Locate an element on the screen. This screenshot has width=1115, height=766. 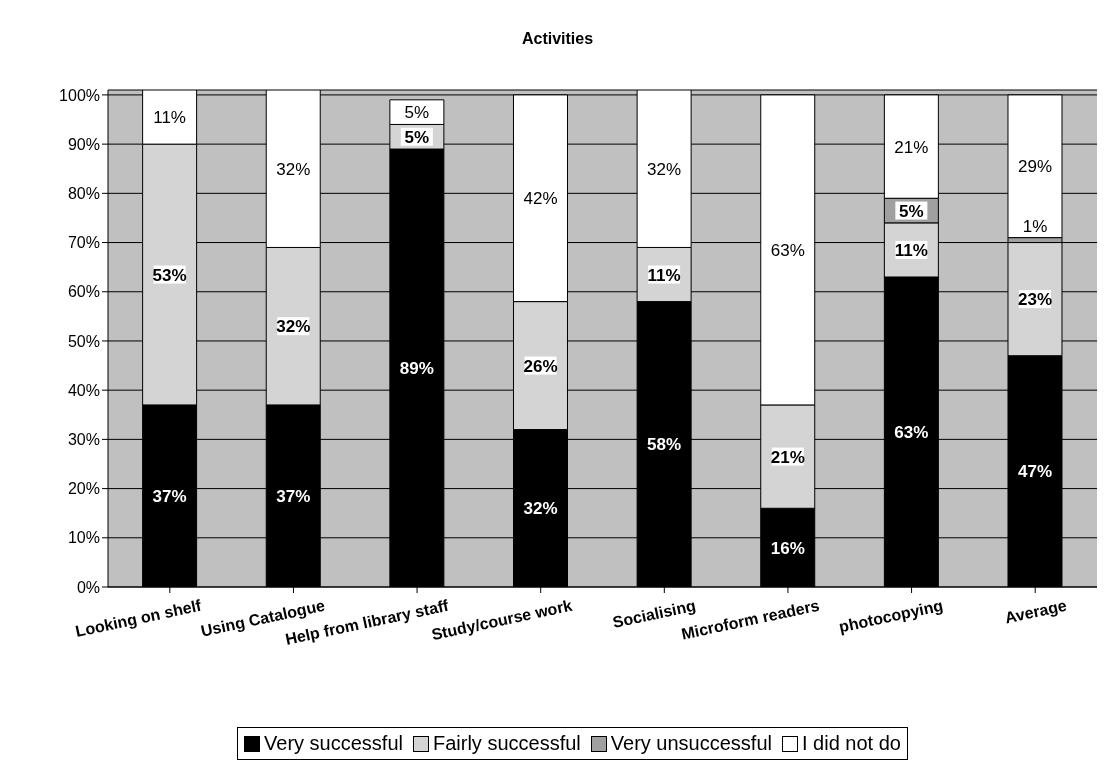
data-label: 89% is located at coordinates (416, 369).